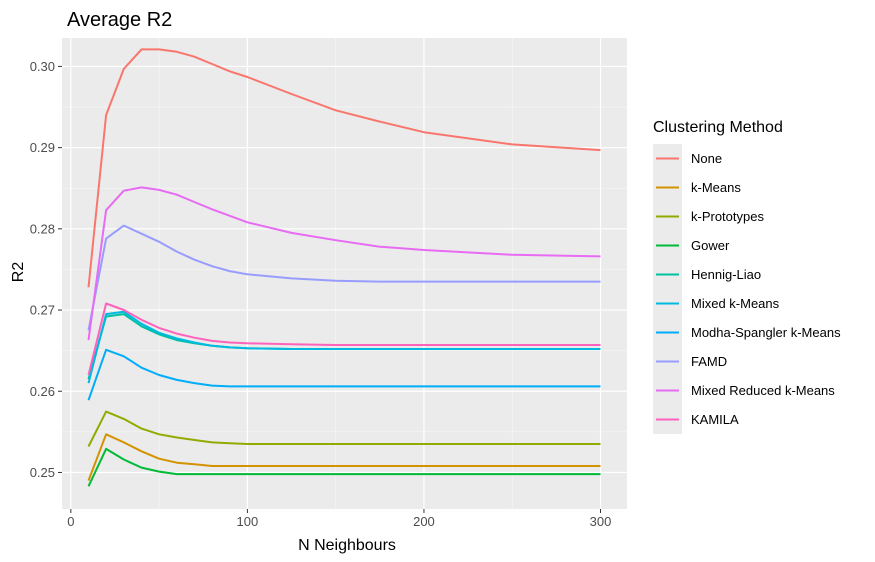  I want to click on y-tick-label: 0.28, so click(42, 228).